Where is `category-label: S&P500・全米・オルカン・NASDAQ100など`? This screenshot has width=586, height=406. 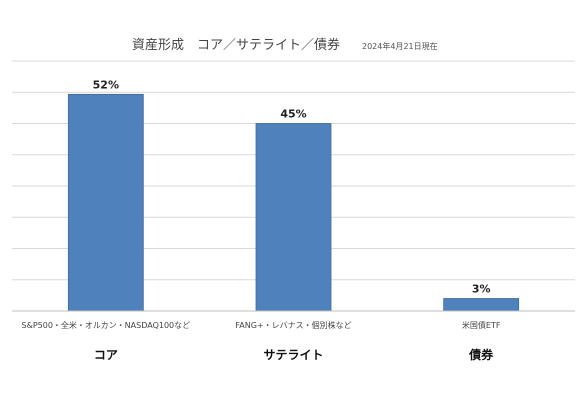 category-label: S&P500・全米・オルカン・NASDAQ100など is located at coordinates (106, 325).